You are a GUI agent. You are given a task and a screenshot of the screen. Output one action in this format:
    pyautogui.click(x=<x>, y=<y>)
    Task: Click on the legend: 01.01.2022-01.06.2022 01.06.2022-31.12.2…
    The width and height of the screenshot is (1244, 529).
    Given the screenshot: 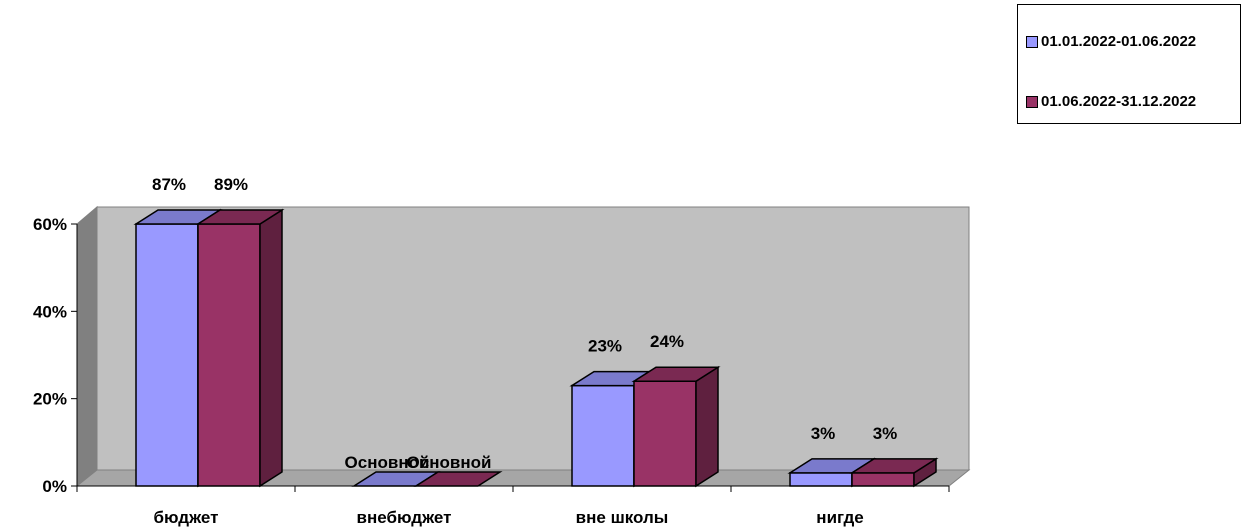 What is the action you would take?
    pyautogui.click(x=1129, y=64)
    